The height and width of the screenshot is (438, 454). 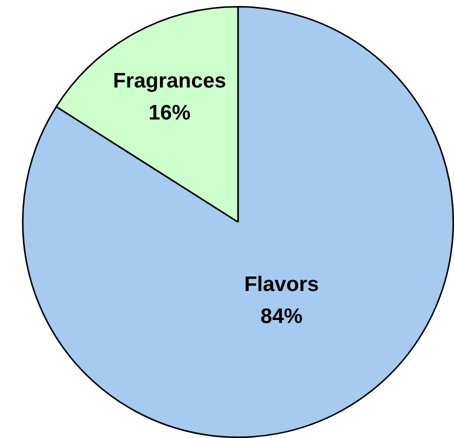 I want to click on slice-label: Fragrances, so click(x=169, y=80).